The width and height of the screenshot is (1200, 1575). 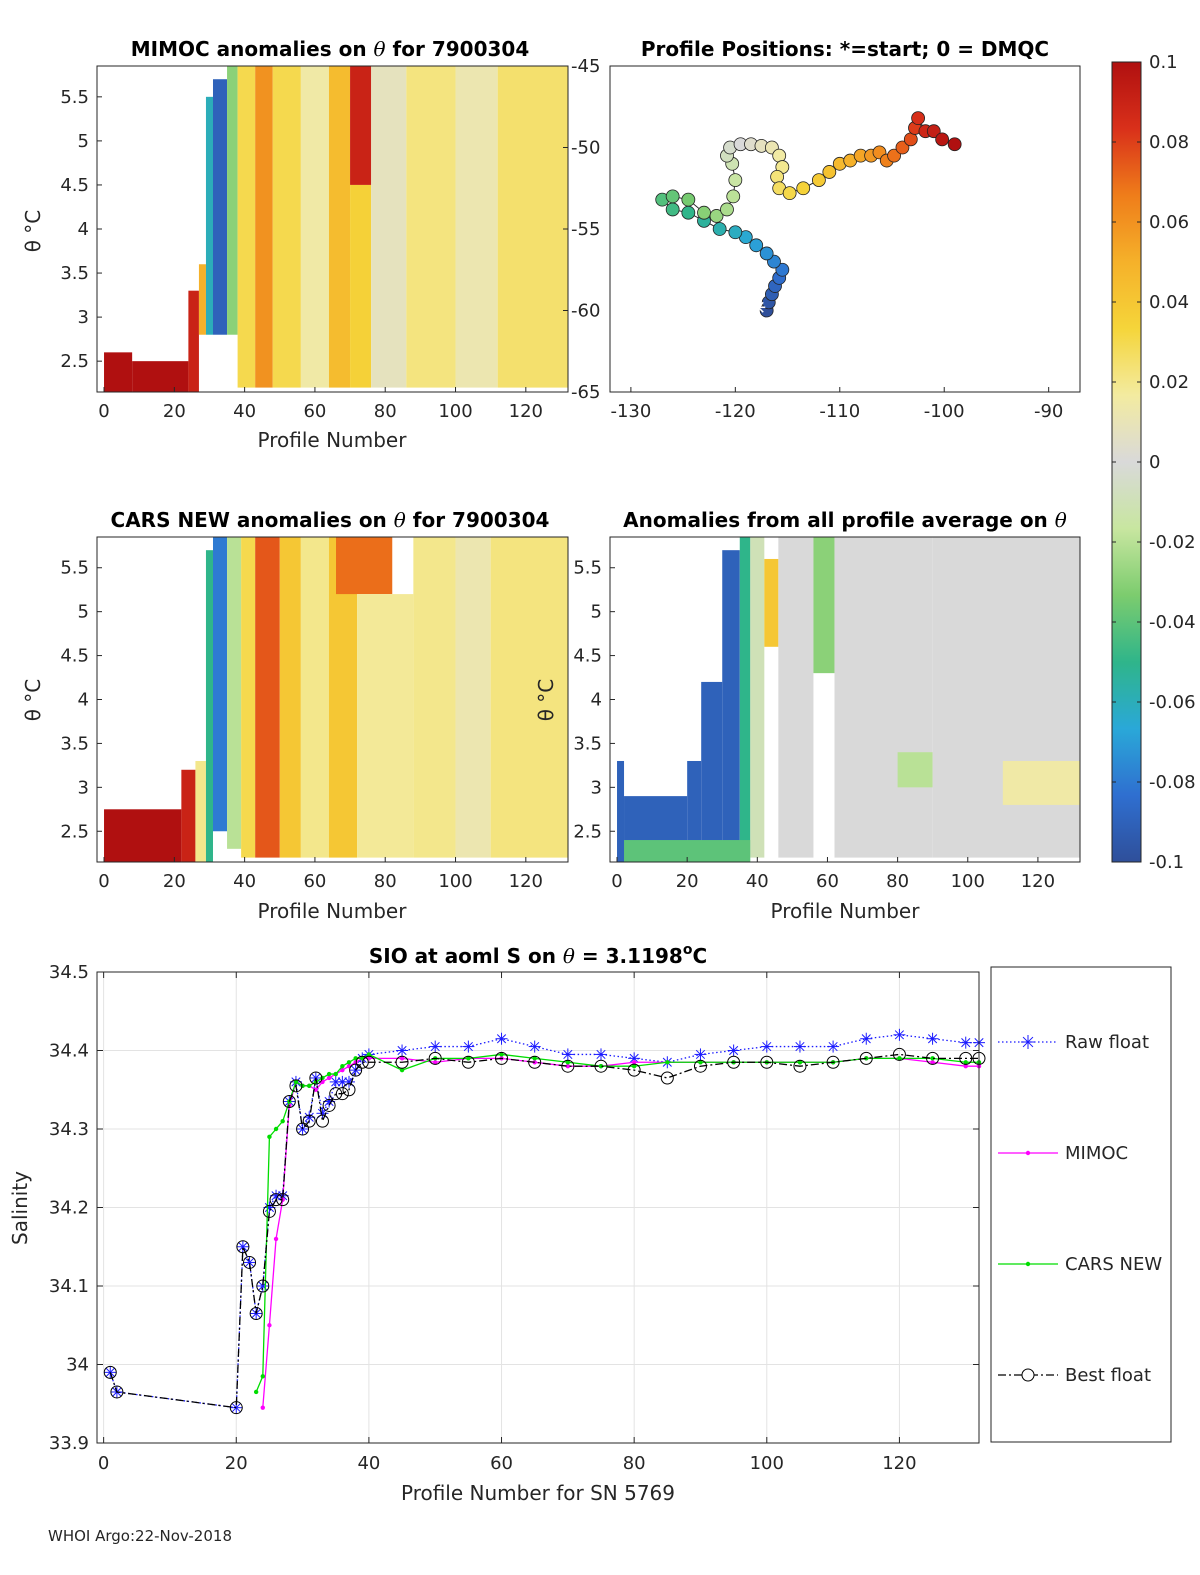 What do you see at coordinates (845, 229) in the screenshot?
I see `plot-area` at bounding box center [845, 229].